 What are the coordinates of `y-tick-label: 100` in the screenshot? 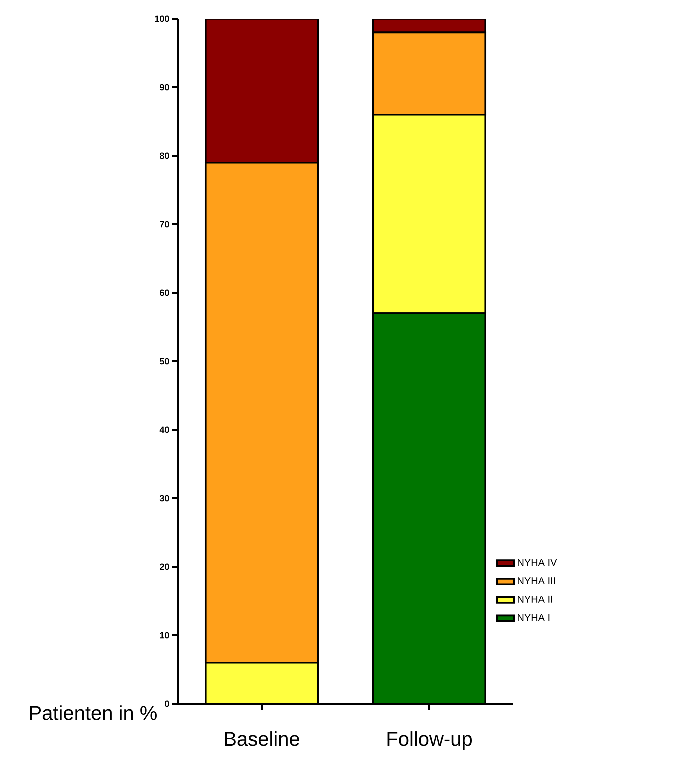 It's located at (162, 19).